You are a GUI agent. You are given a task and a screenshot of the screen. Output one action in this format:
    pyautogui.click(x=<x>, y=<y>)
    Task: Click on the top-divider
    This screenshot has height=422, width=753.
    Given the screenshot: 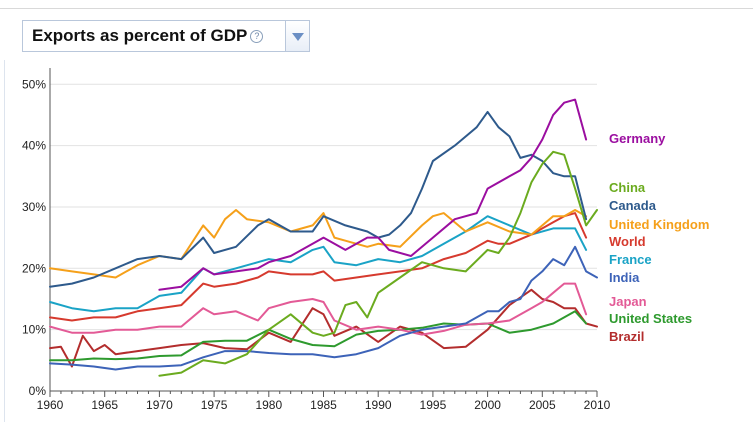 What is the action you would take?
    pyautogui.click(x=376, y=8)
    